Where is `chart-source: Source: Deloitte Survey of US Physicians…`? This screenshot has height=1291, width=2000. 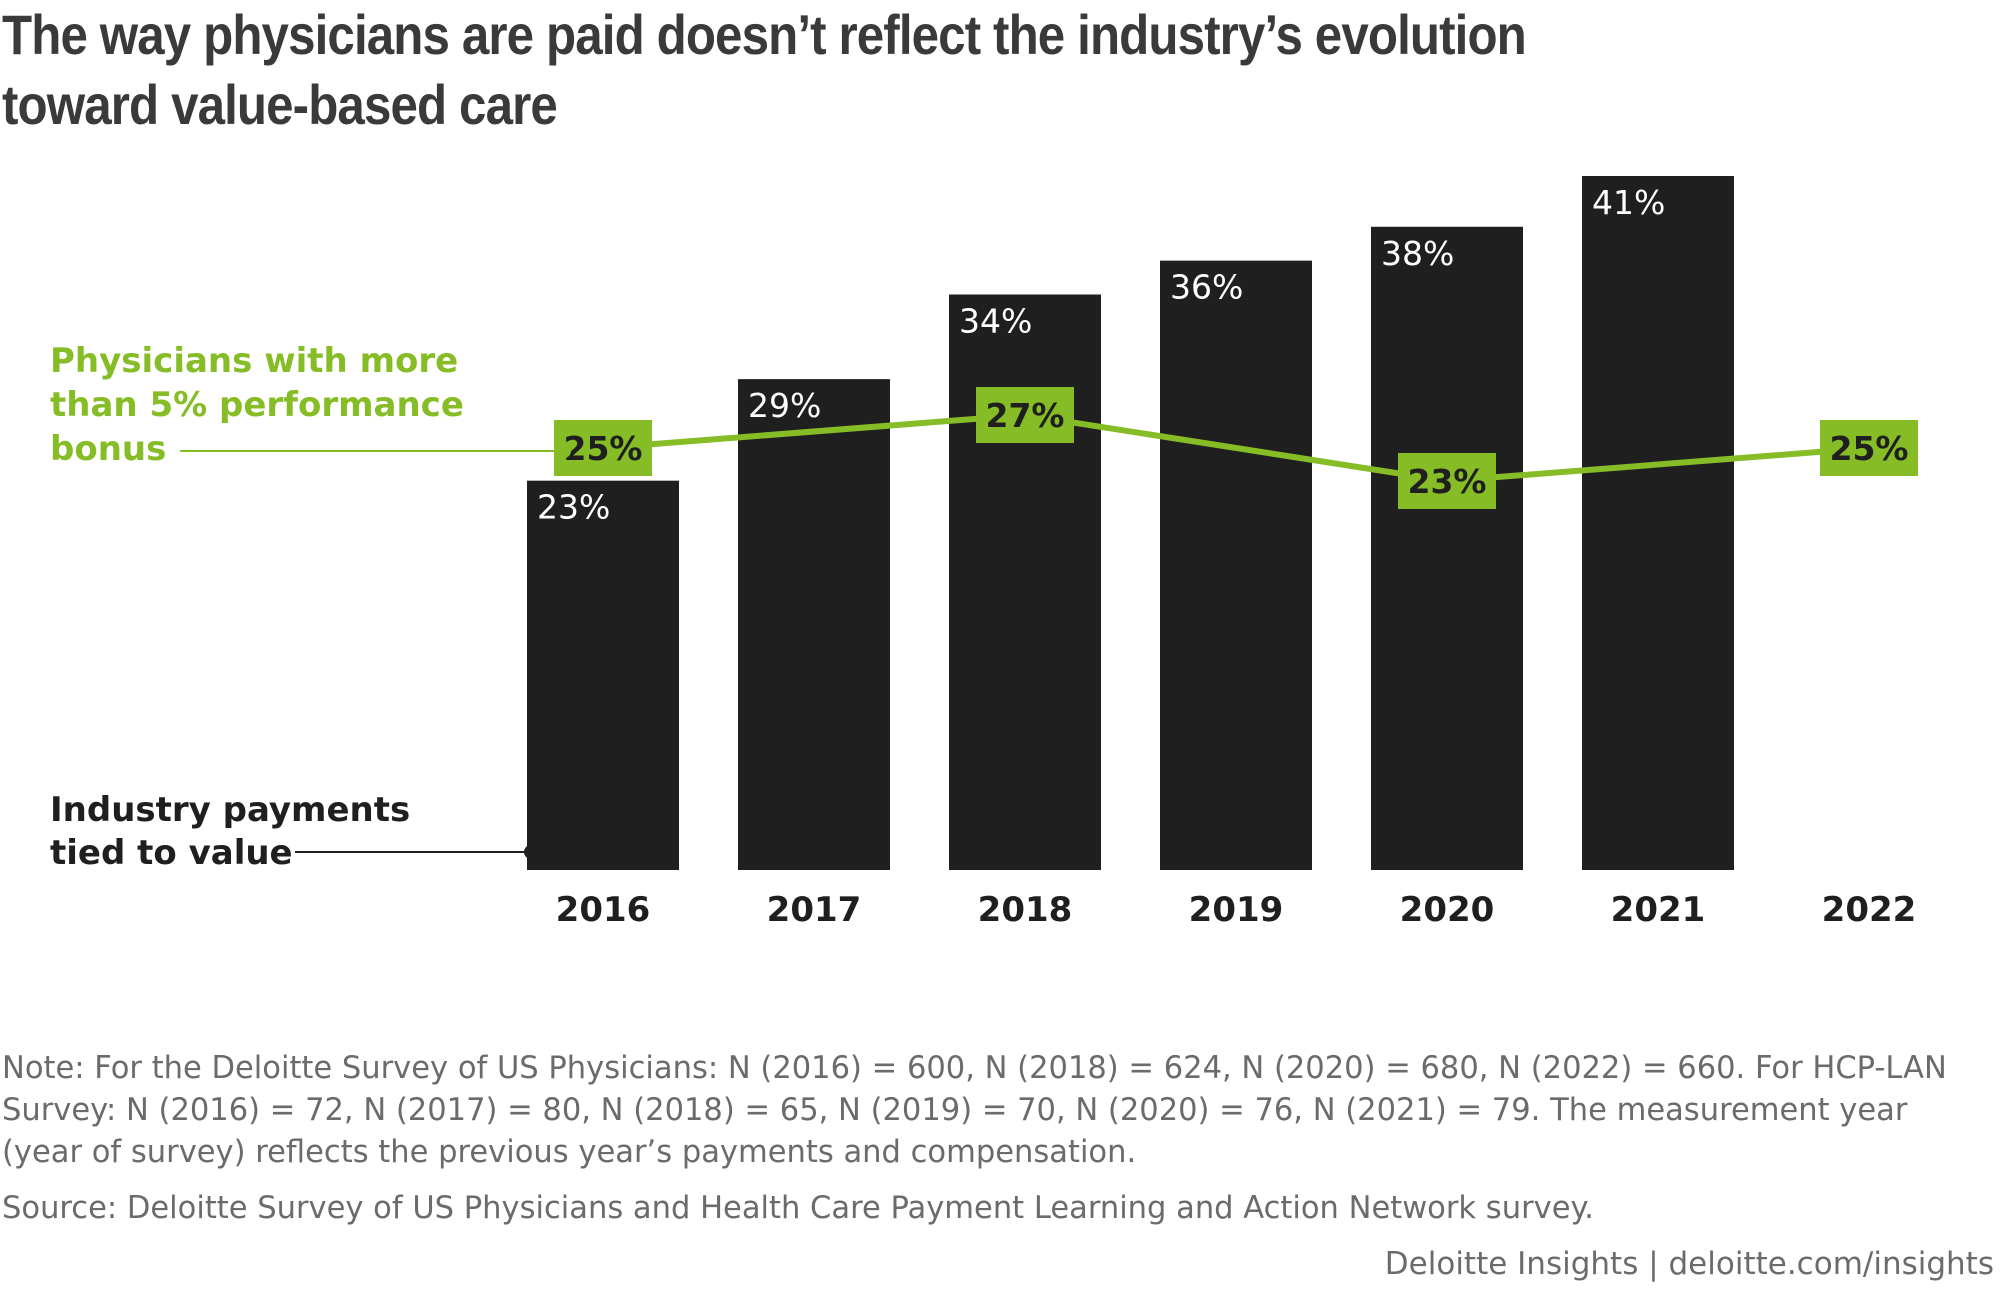
chart-source: Source: Deloitte Survey of US Physicians… is located at coordinates (798, 1208).